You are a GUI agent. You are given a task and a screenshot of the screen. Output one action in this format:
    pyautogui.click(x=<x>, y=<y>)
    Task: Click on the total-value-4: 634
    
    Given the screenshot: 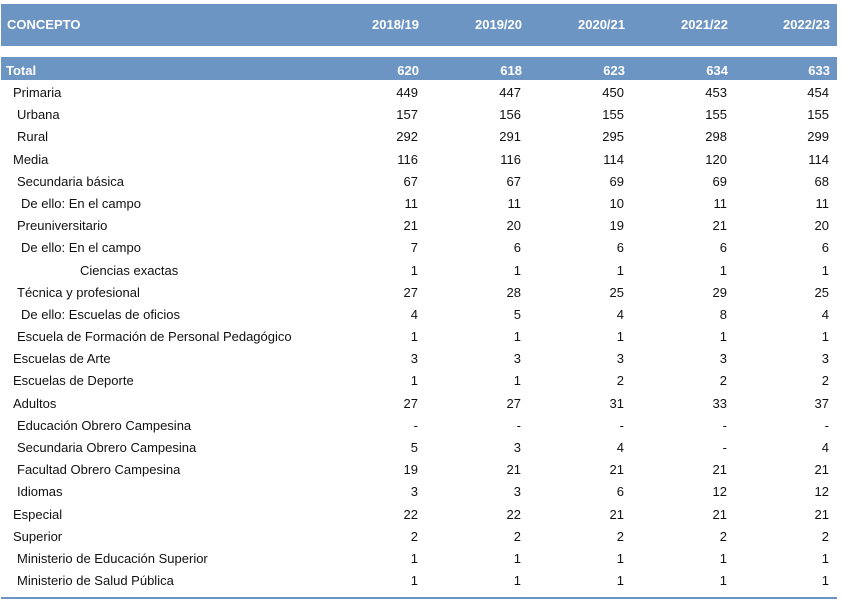 What is the action you would take?
    pyautogui.click(x=717, y=70)
    